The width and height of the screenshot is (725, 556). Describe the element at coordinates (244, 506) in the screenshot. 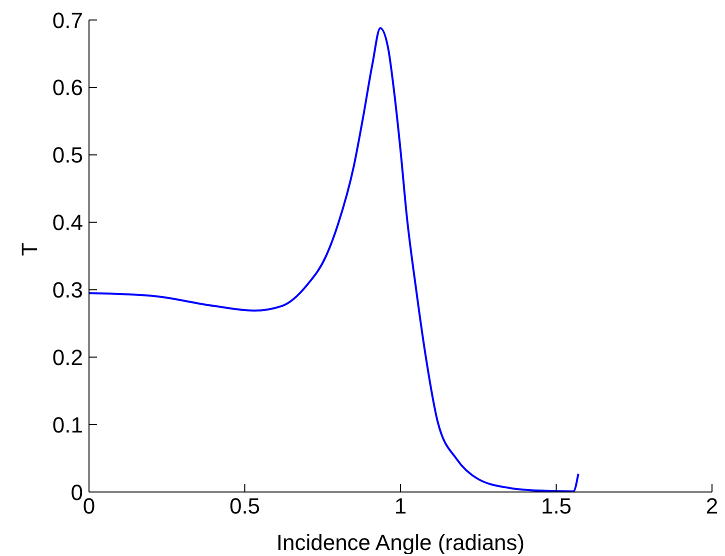

I see `x-tick-label: 0.5` at that location.